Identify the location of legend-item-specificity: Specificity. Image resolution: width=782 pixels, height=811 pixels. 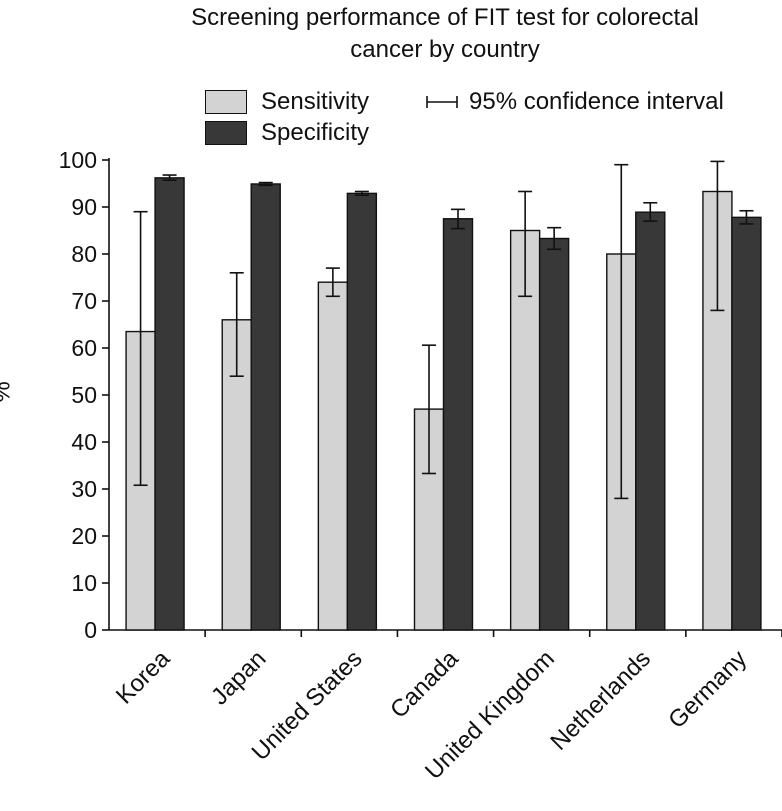
(287, 133).